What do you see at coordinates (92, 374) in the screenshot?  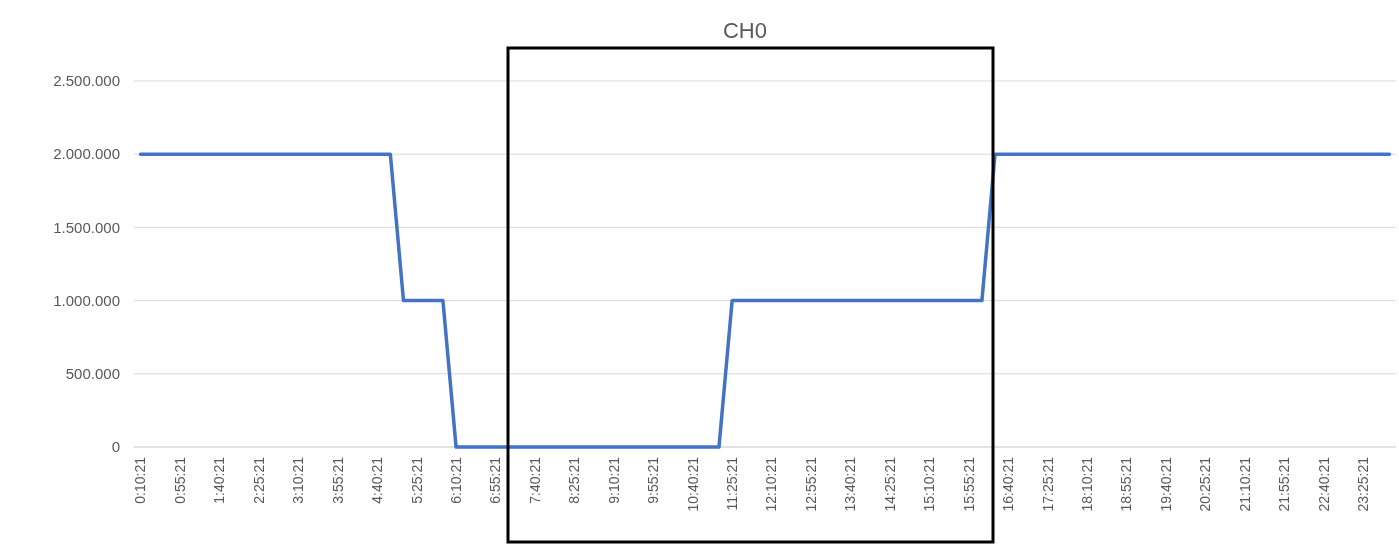 I see `y-tick-label: 500.000` at bounding box center [92, 374].